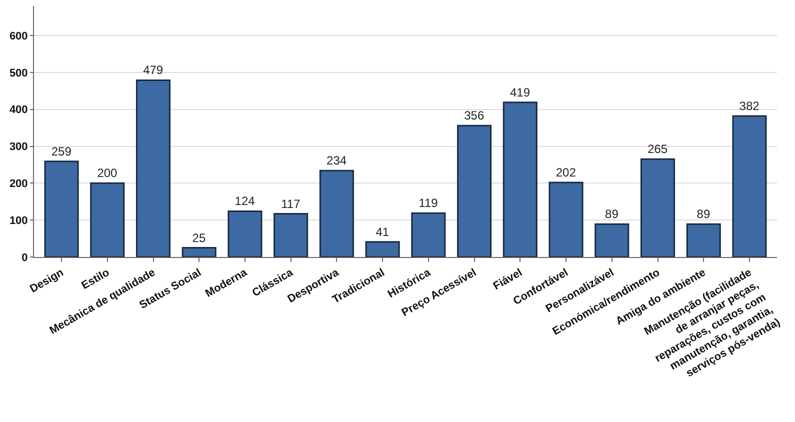 The width and height of the screenshot is (795, 422). What do you see at coordinates (18, 220) in the screenshot?
I see `y-tick-label: 100` at bounding box center [18, 220].